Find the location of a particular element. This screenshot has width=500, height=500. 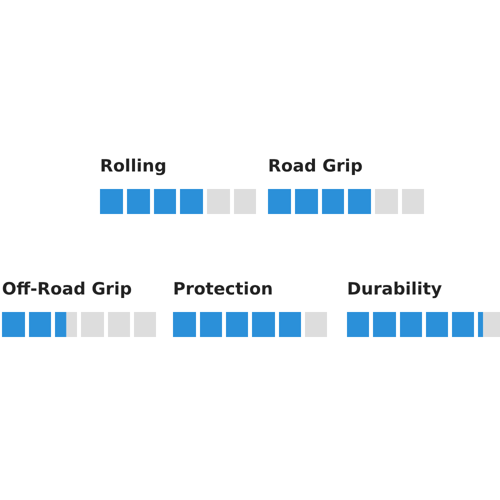

chart-title: Rolling is located at coordinates (133, 166).